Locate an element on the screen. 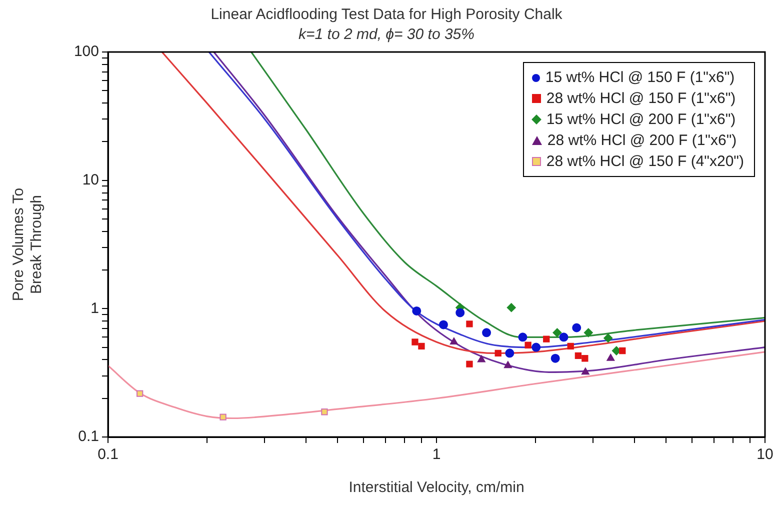 The height and width of the screenshot is (512, 779). y-tick-label: 0.1 is located at coordinates (88, 437).